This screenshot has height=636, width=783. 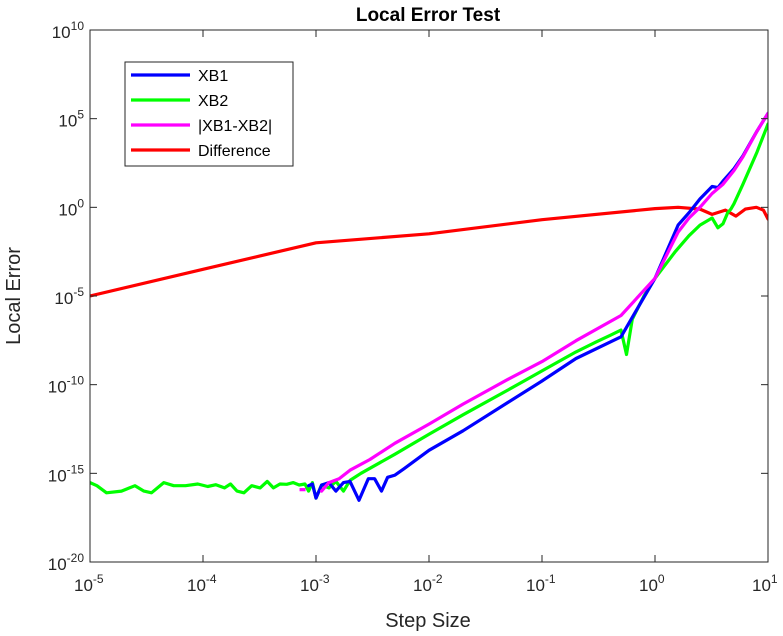 I want to click on x-tick-label-1: 10⁻⁴, so click(x=202, y=583).